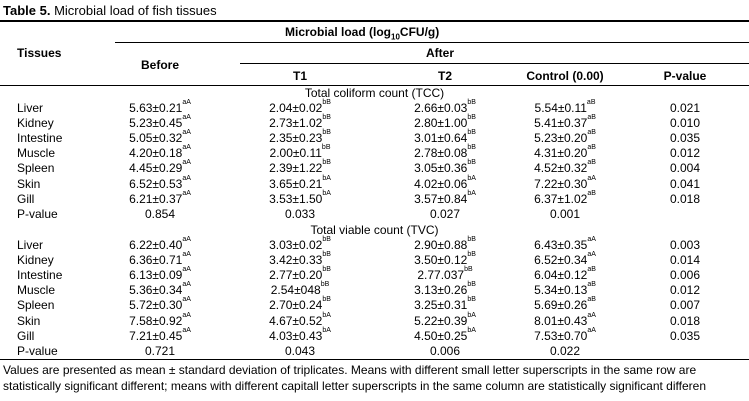 This screenshot has width=749, height=401. What do you see at coordinates (445, 244) in the screenshot?
I see `cell-t2: 2.90±0.88bB` at bounding box center [445, 244].